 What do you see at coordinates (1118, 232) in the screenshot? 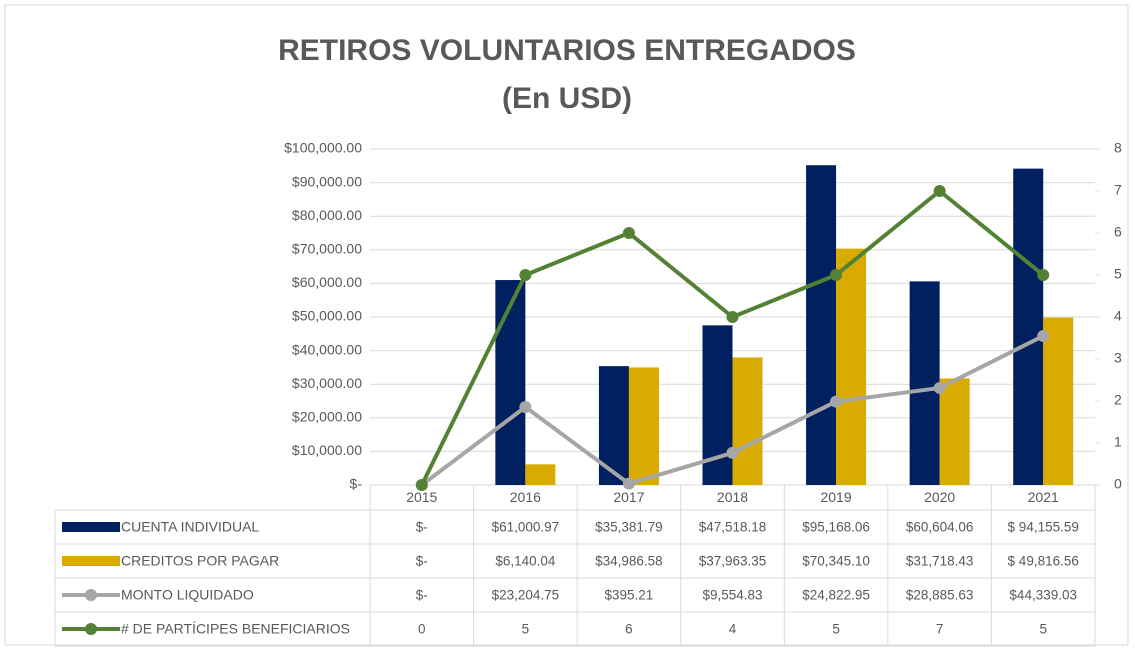
I see `y2-tick-label: 6` at bounding box center [1118, 232].